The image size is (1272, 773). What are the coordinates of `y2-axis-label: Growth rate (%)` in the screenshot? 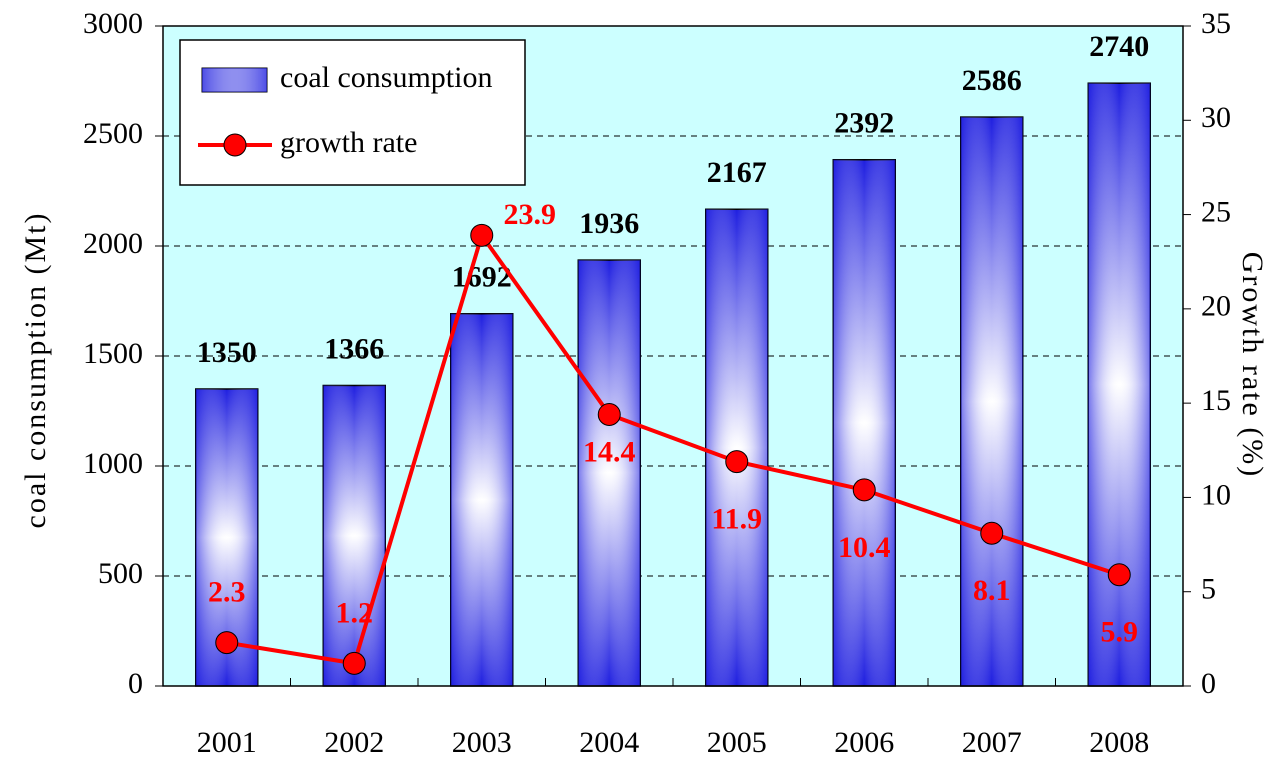 It's located at (1252, 365).